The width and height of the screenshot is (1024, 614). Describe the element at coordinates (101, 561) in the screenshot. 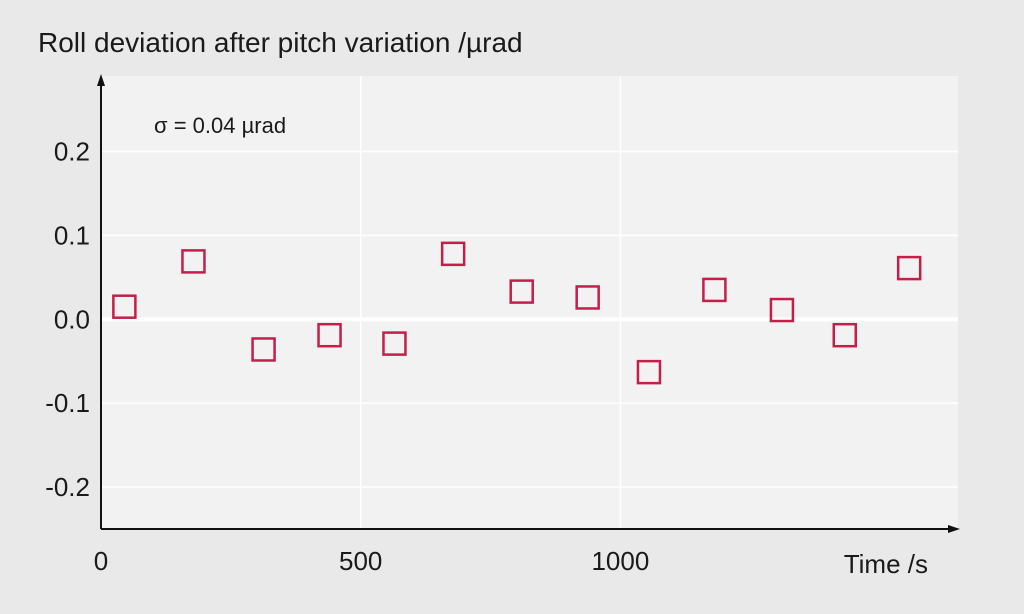

I see `x-tick-label: 0` at that location.